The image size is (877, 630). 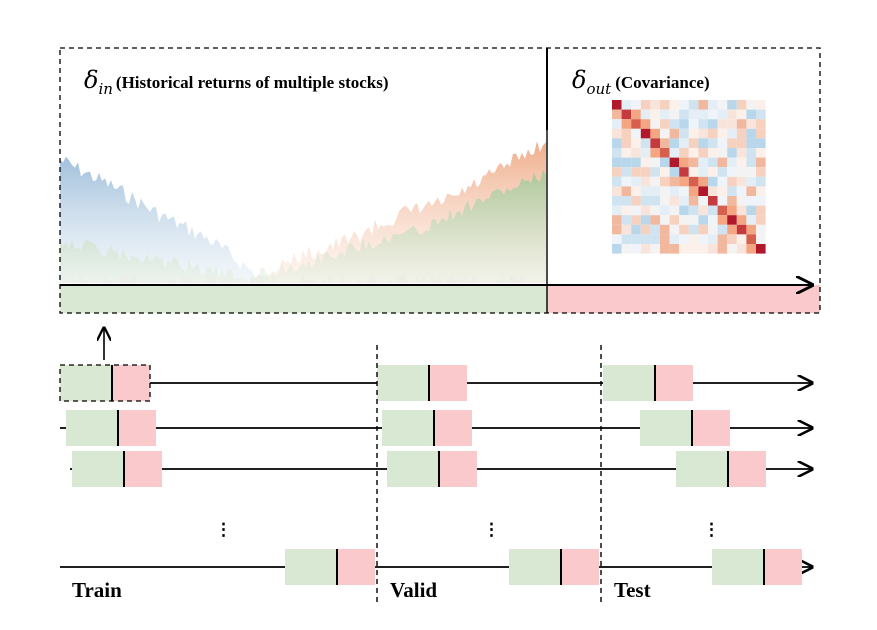 I want to click on test-label: Test, so click(x=632, y=590).